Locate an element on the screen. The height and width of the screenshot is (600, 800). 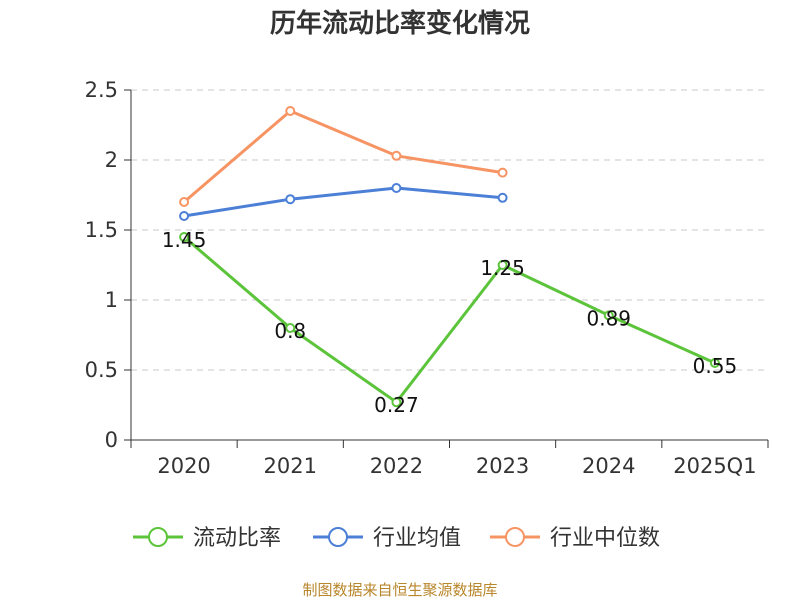
y-tick-label: 1.5 is located at coordinates (101, 230).